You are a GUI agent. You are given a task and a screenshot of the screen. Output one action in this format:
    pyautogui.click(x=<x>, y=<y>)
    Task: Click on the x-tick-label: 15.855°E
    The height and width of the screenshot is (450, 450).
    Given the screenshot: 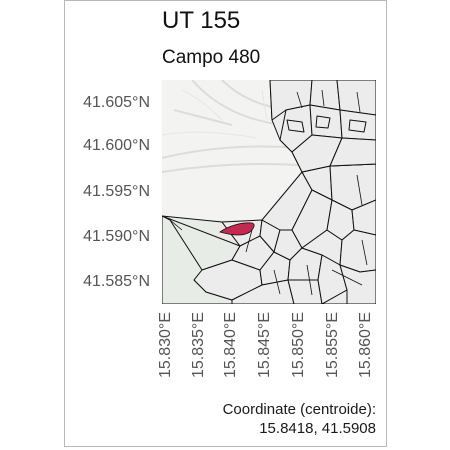 What is the action you would take?
    pyautogui.click(x=332, y=345)
    